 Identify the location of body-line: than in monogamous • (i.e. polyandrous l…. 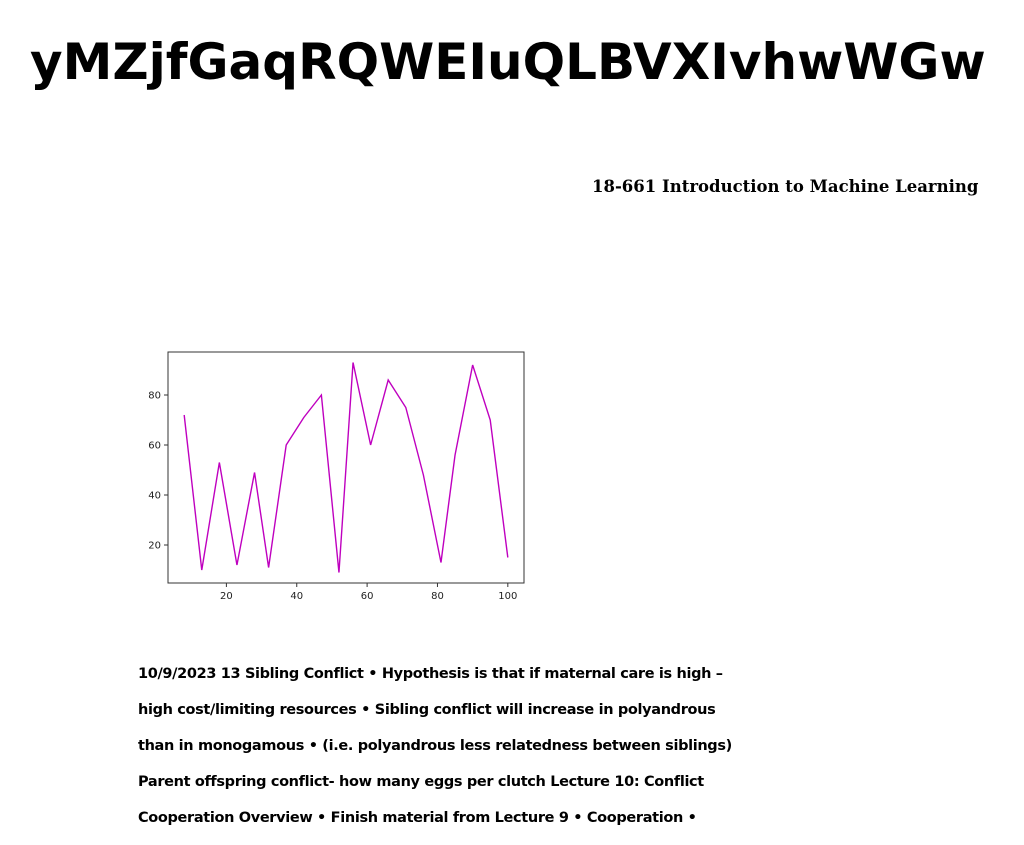
(435, 746).